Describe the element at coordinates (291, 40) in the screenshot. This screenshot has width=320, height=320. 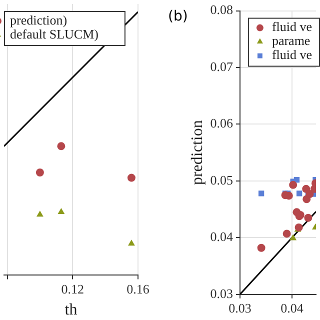
I see `legend-label: parame` at that location.